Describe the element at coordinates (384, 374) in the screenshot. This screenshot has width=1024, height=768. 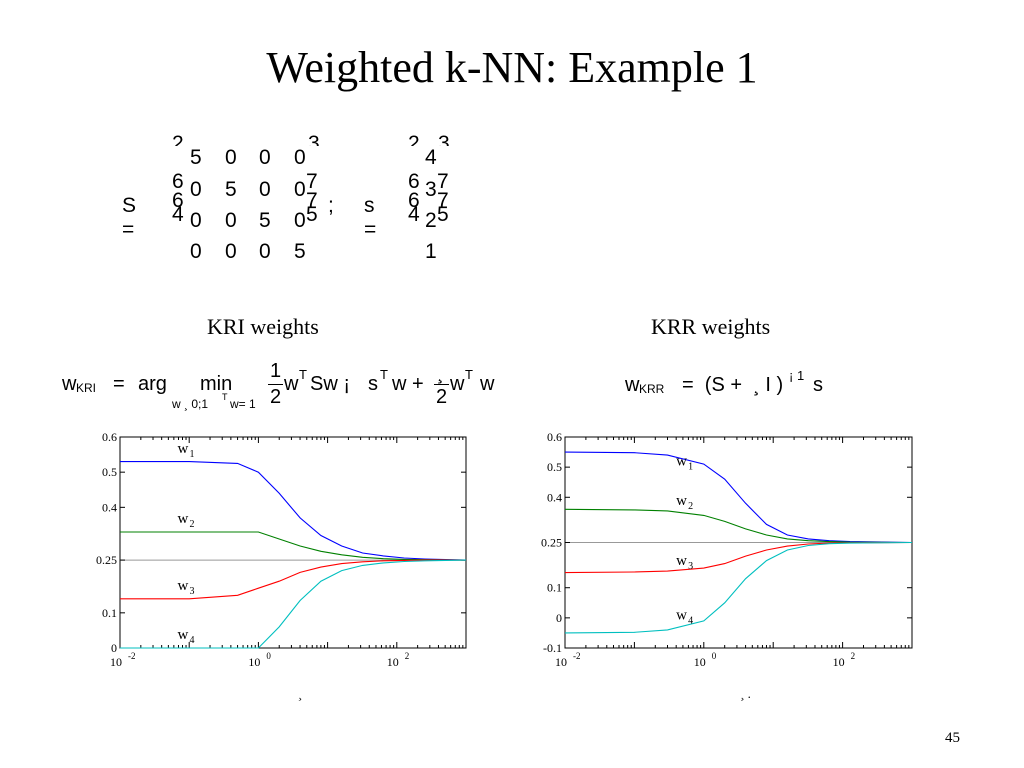
I see `kri-term2-sup: T` at that location.